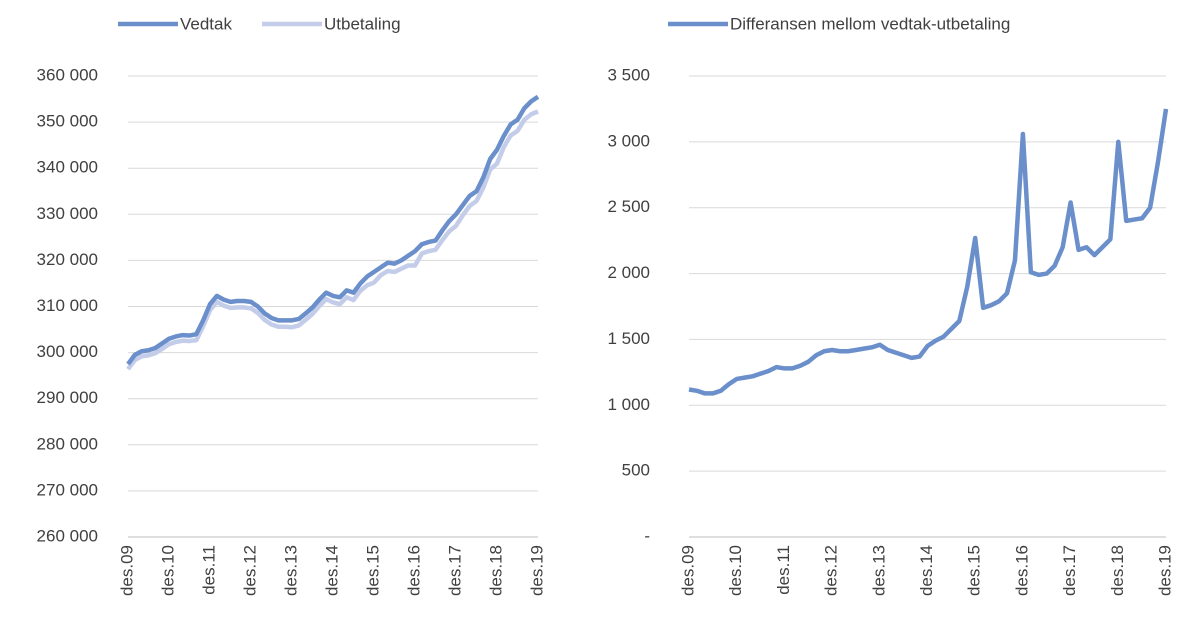 The height and width of the screenshot is (621, 1177). What do you see at coordinates (67, 535) in the screenshot?
I see `y-tick-label: 260 000` at bounding box center [67, 535].